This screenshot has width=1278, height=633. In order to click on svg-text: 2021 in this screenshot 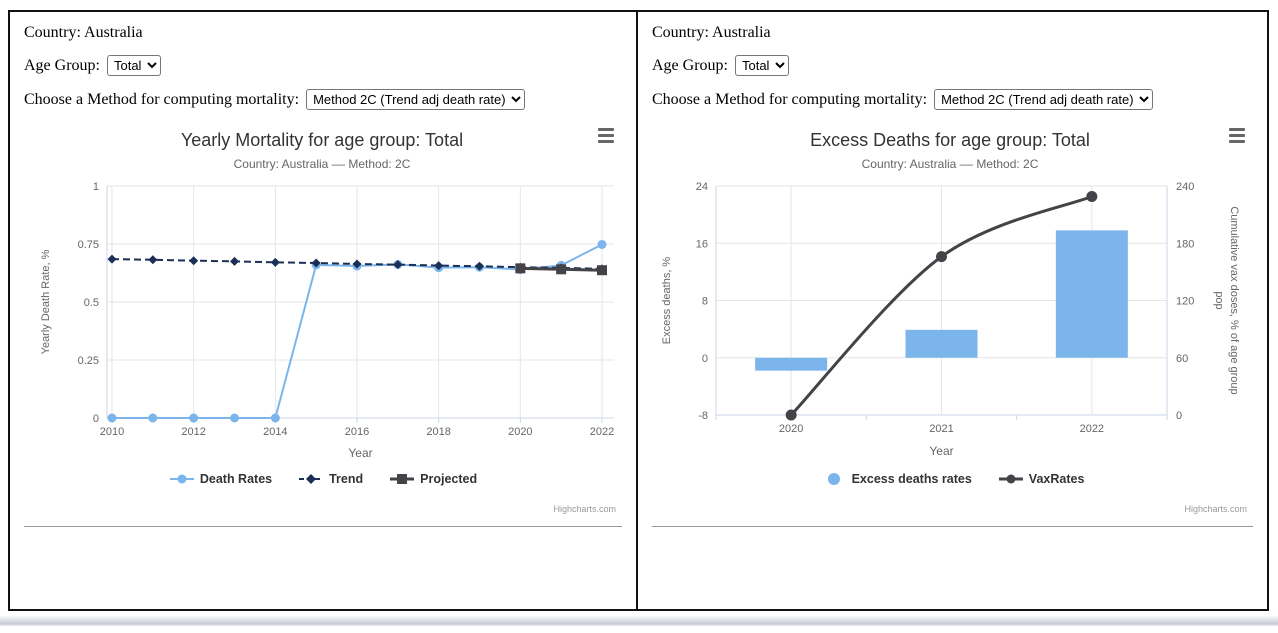, I will do `click(941, 429)`.